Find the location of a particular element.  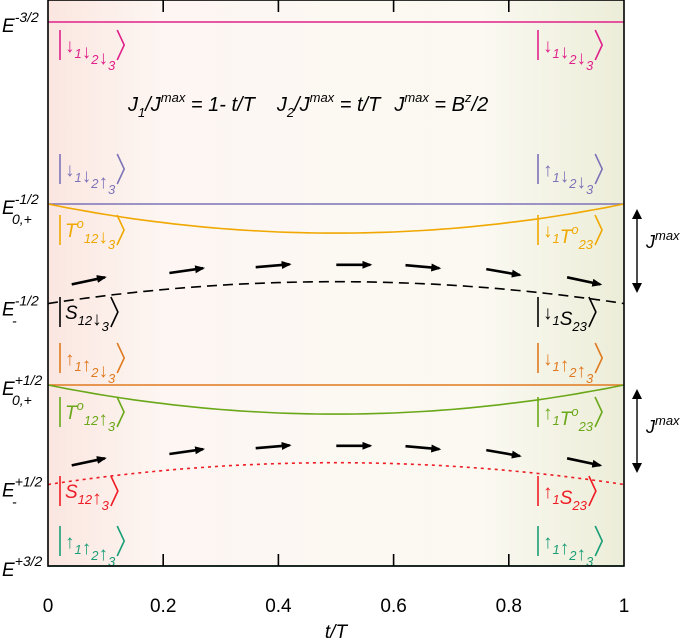

state-label-right-ket-3: ↓1To23 is located at coordinates (570, 233).